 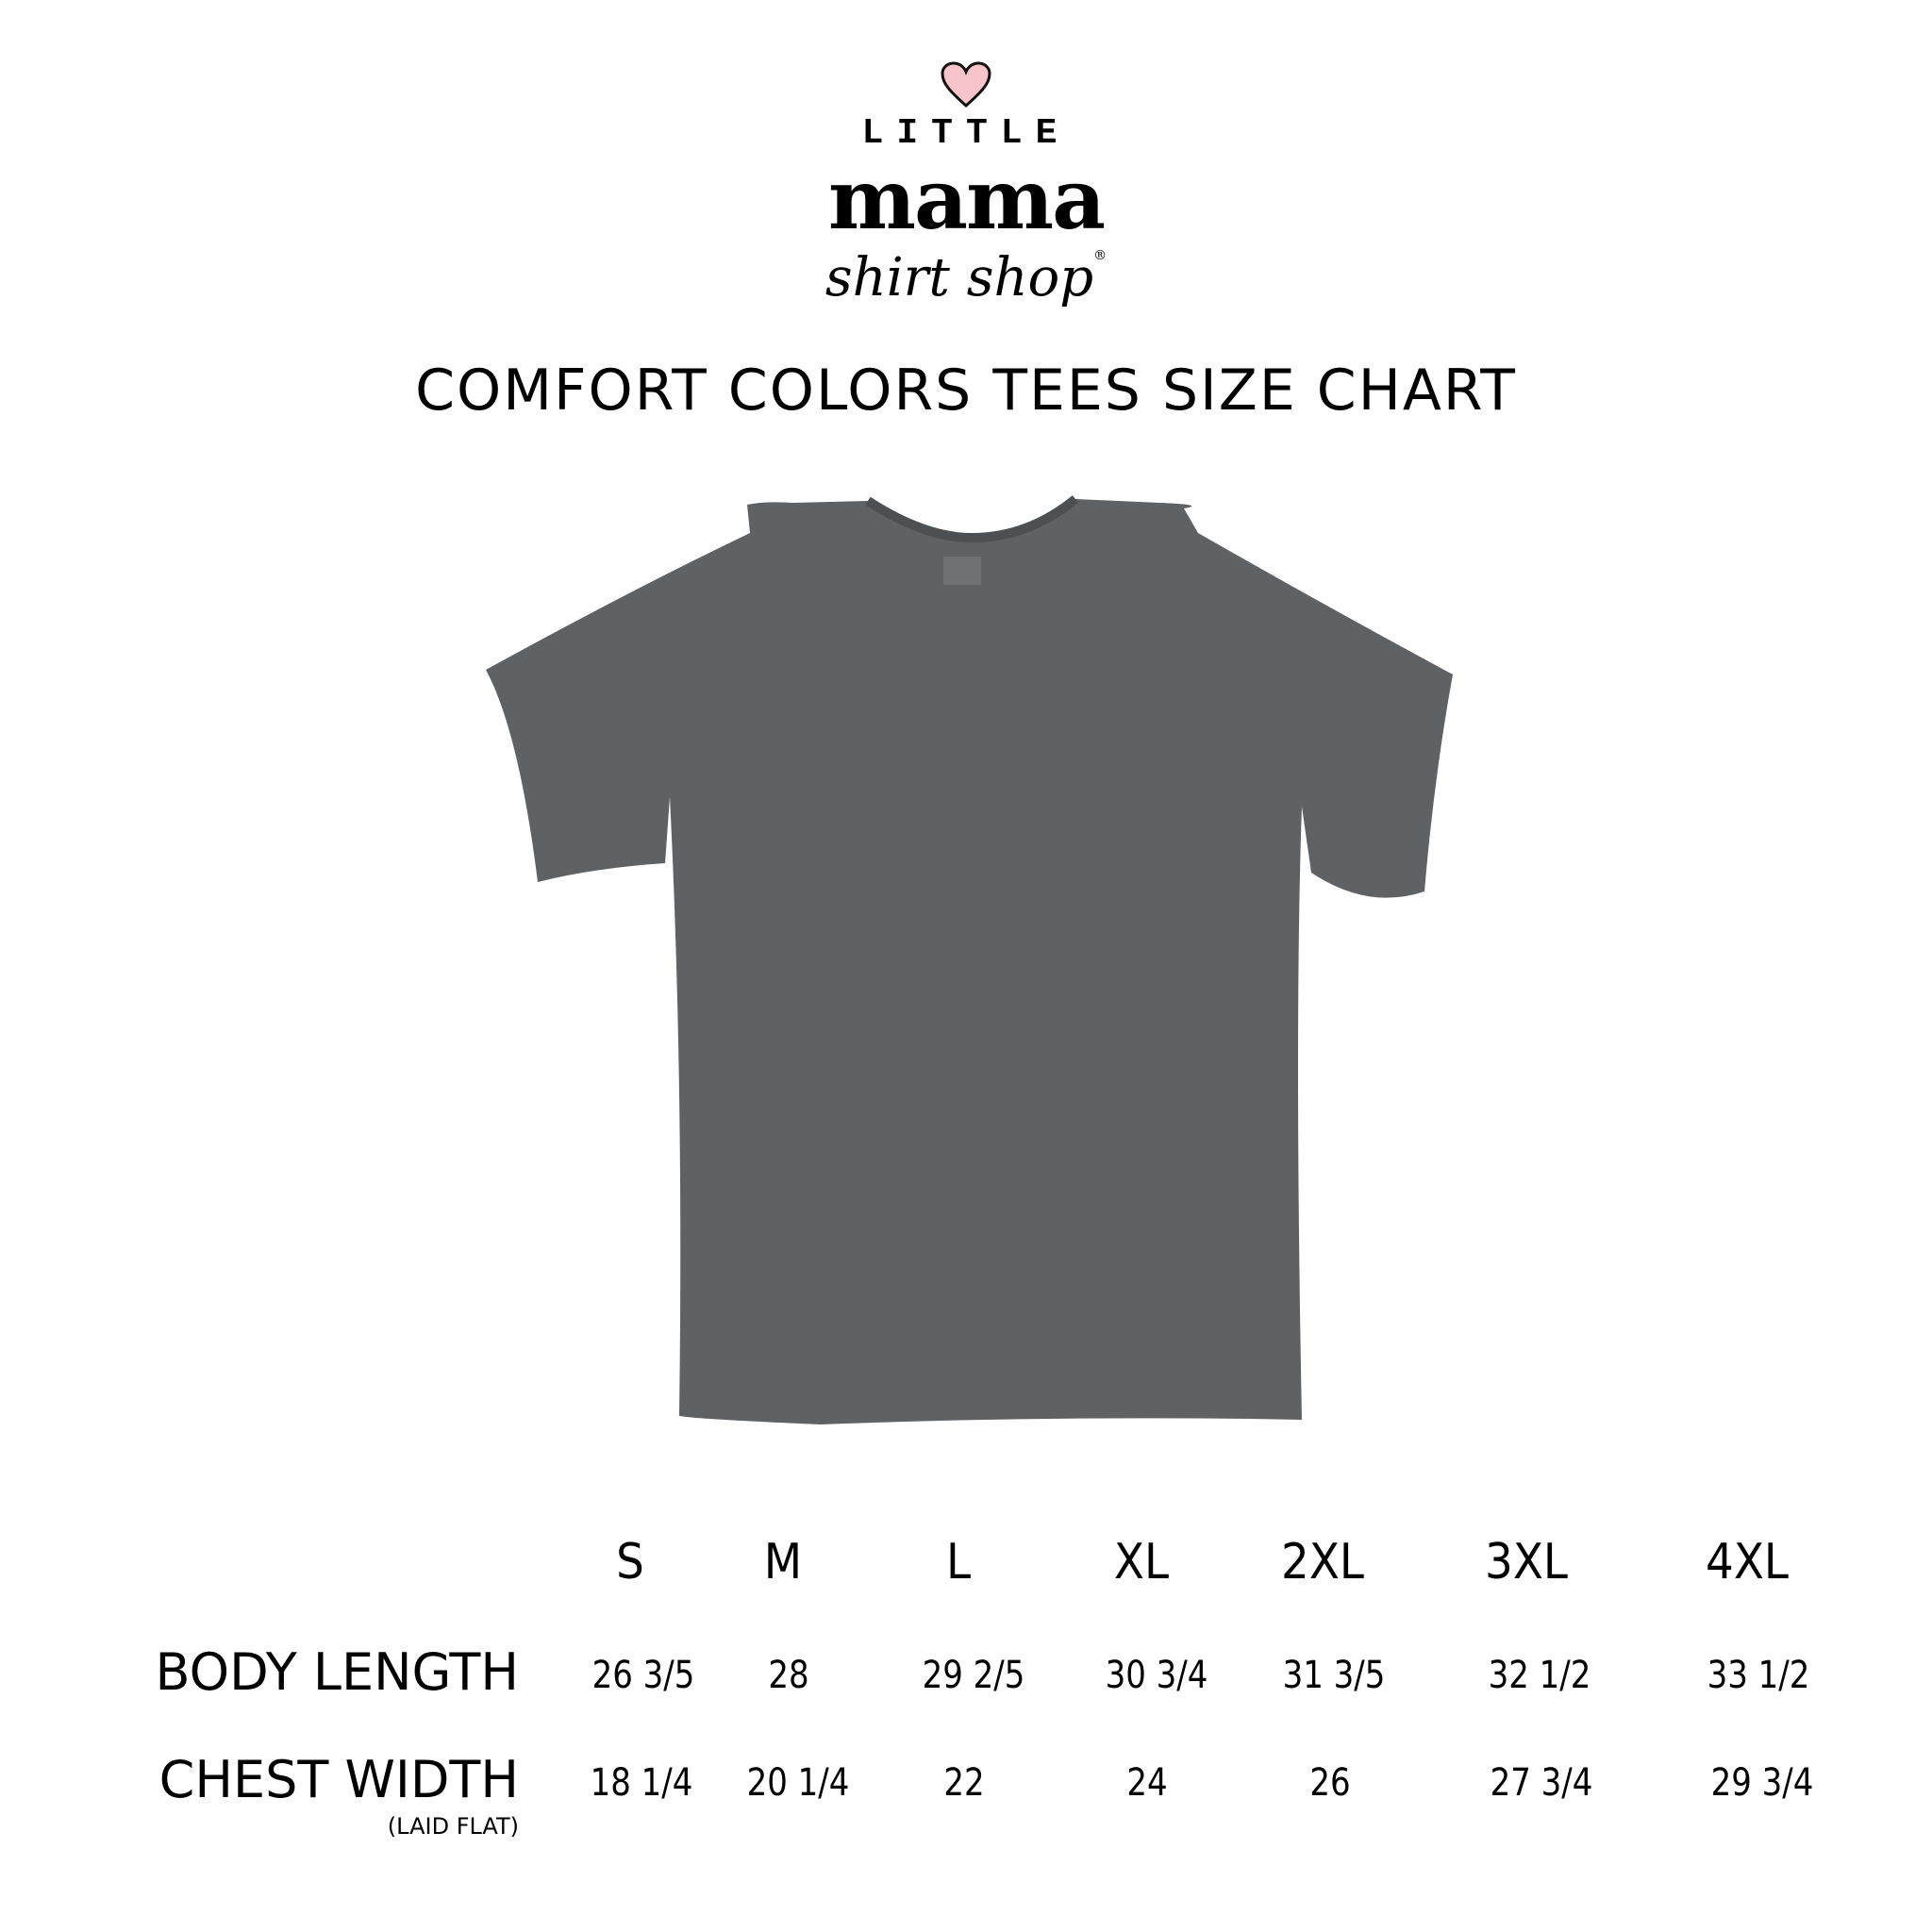 What do you see at coordinates (1157, 1675) in the screenshot?
I see `body-length-xl: 30 3/4` at bounding box center [1157, 1675].